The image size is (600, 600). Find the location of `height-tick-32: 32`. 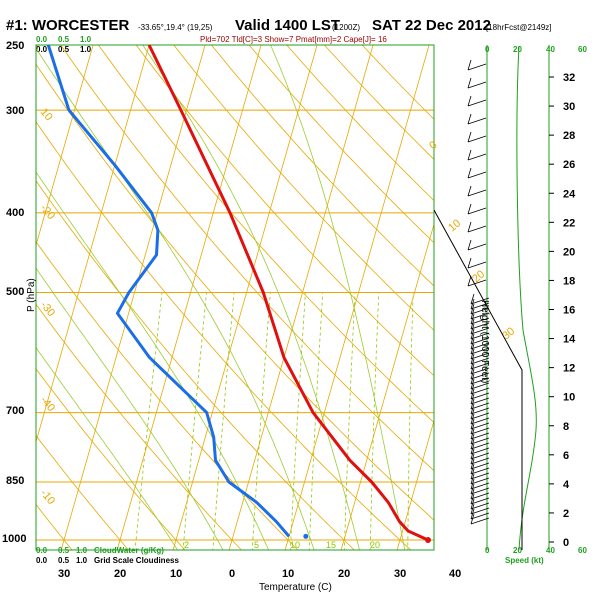

height-tick-32: 32 is located at coordinates (569, 78).